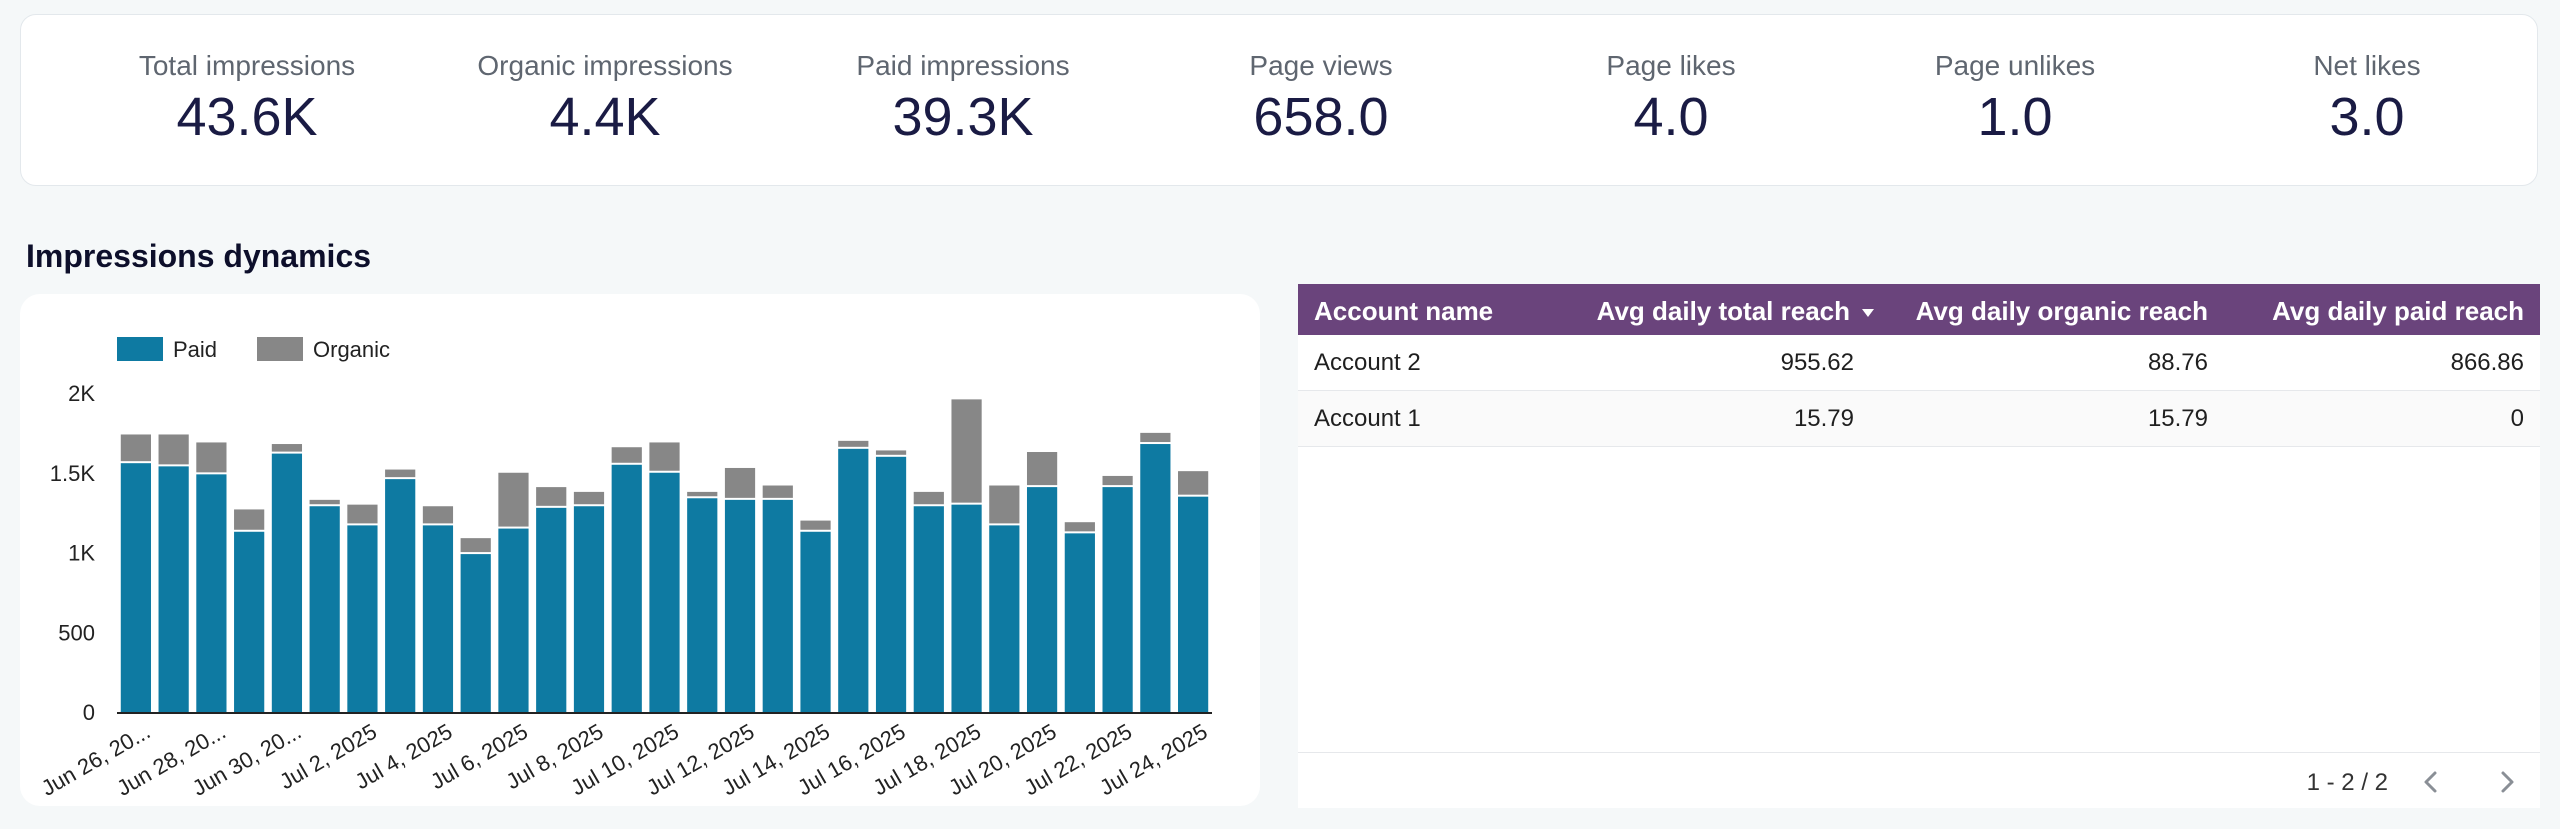 The image size is (2560, 829). What do you see at coordinates (963, 99) in the screenshot?
I see `kpi-paid-impressions: Paid impressions 39.3K` at bounding box center [963, 99].